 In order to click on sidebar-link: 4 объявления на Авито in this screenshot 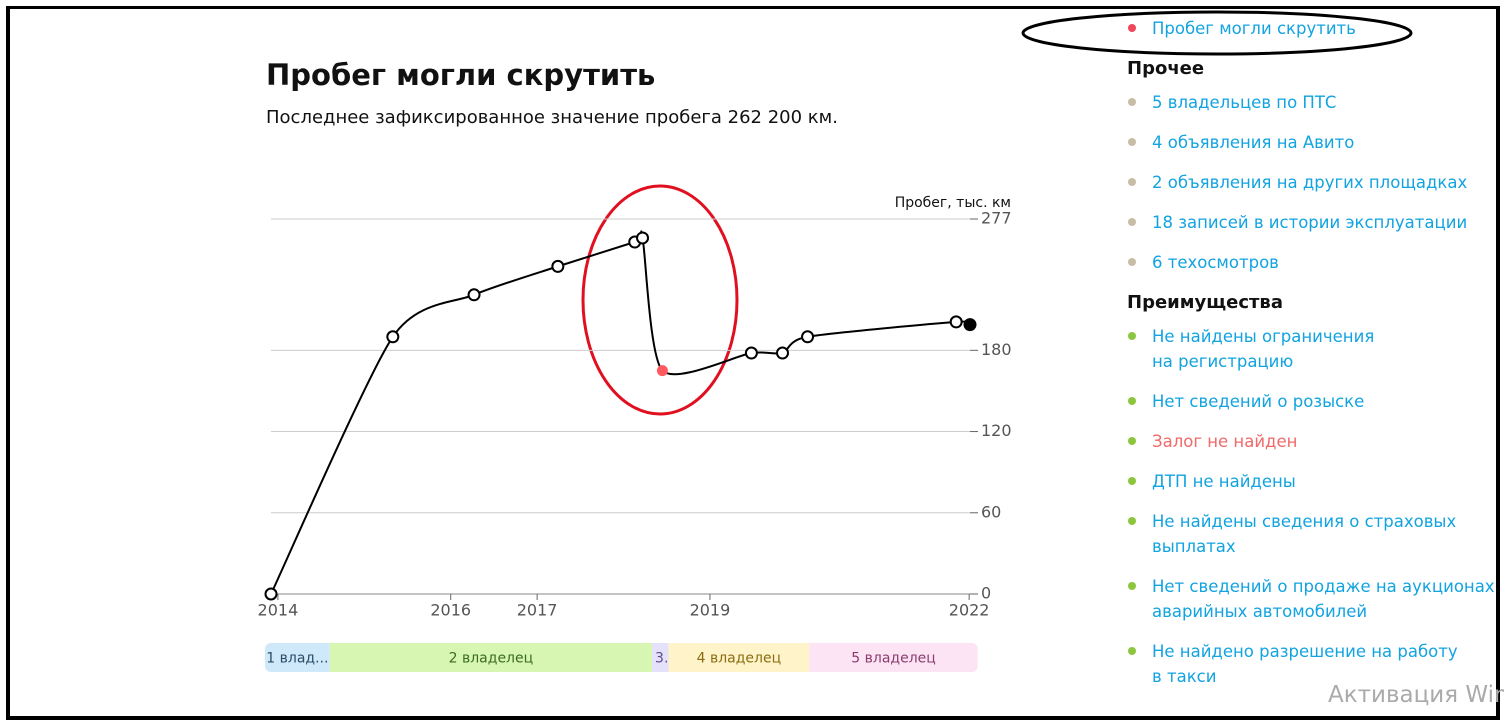, I will do `click(1253, 142)`.